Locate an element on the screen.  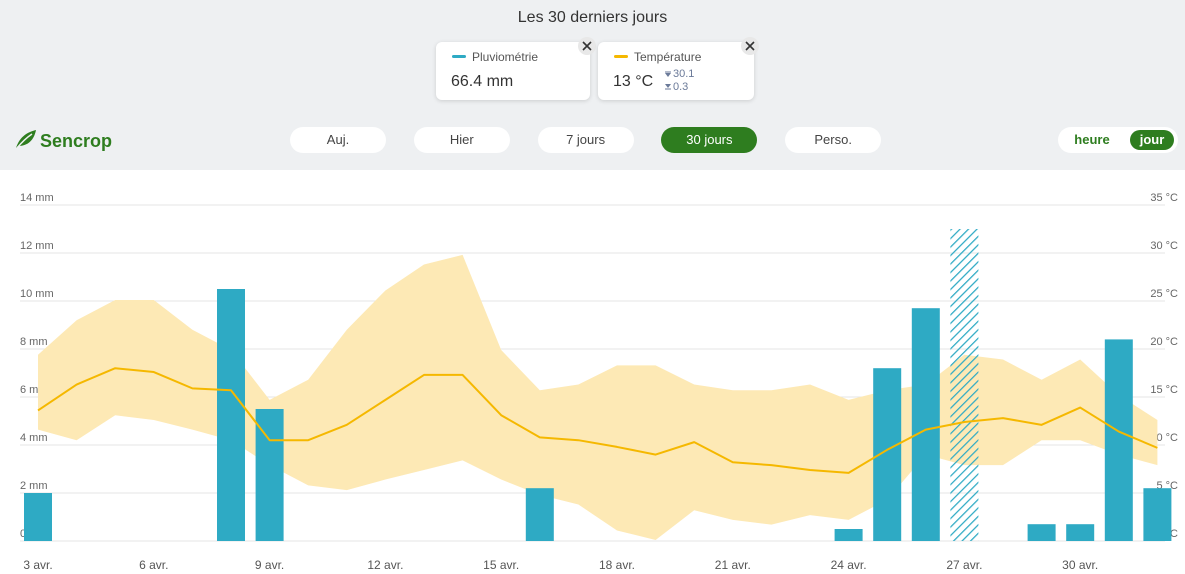
legend-name: Température is located at coordinates (668, 57).